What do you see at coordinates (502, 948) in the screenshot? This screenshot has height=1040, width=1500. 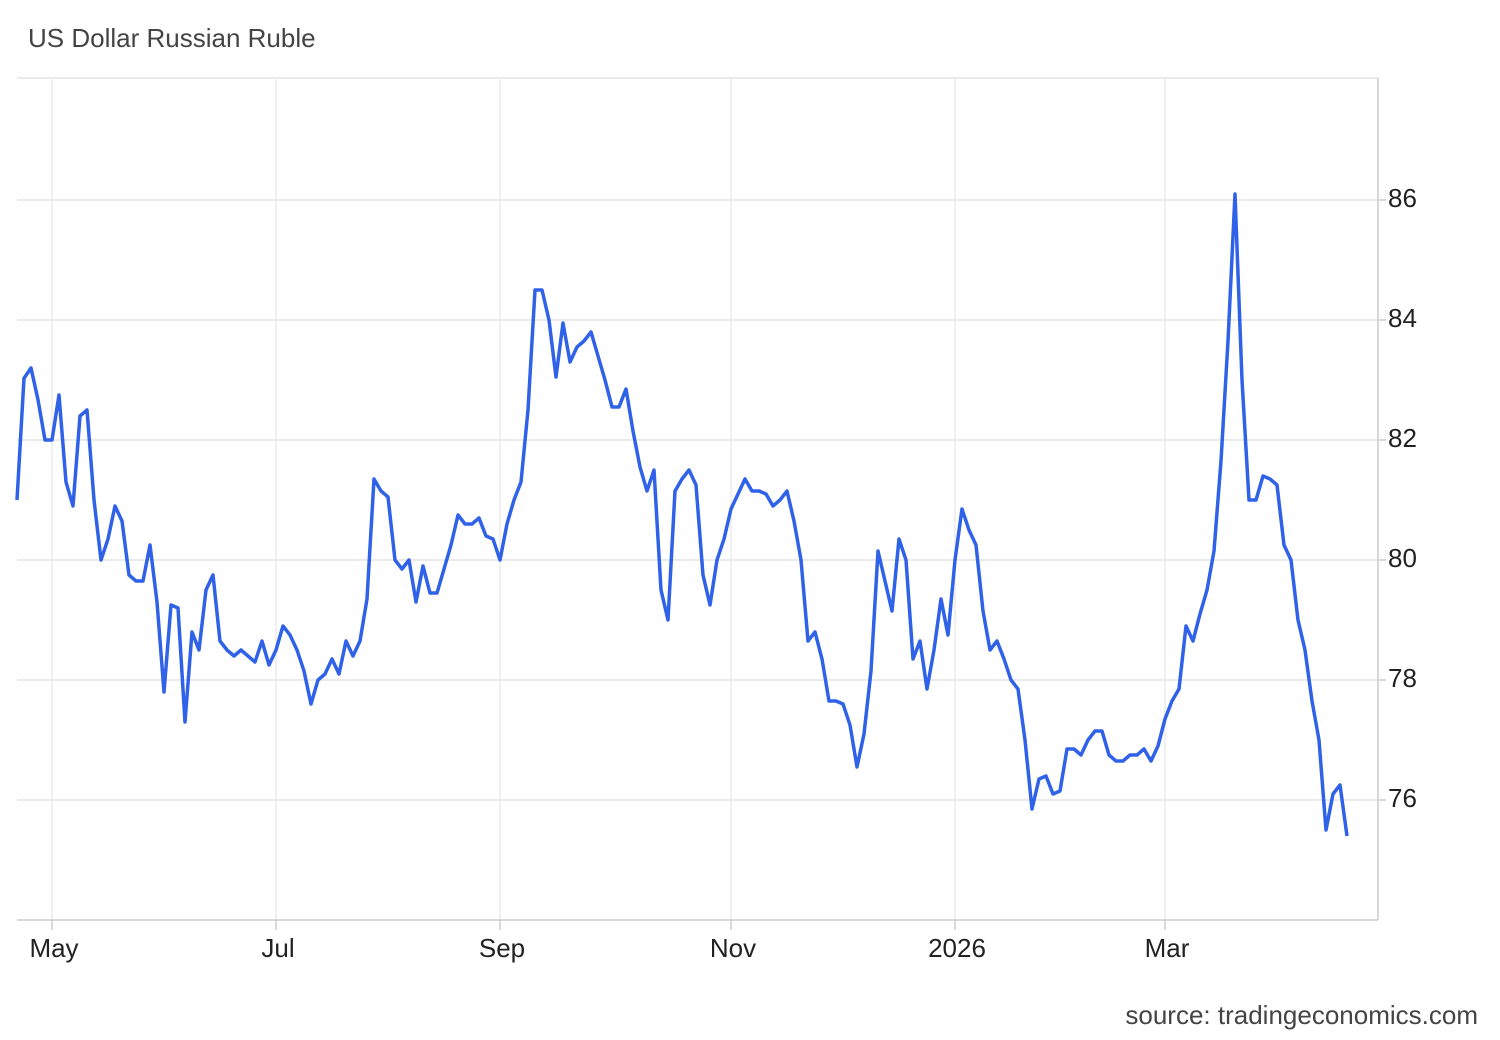 I see `x-tick-label: Sep` at bounding box center [502, 948].